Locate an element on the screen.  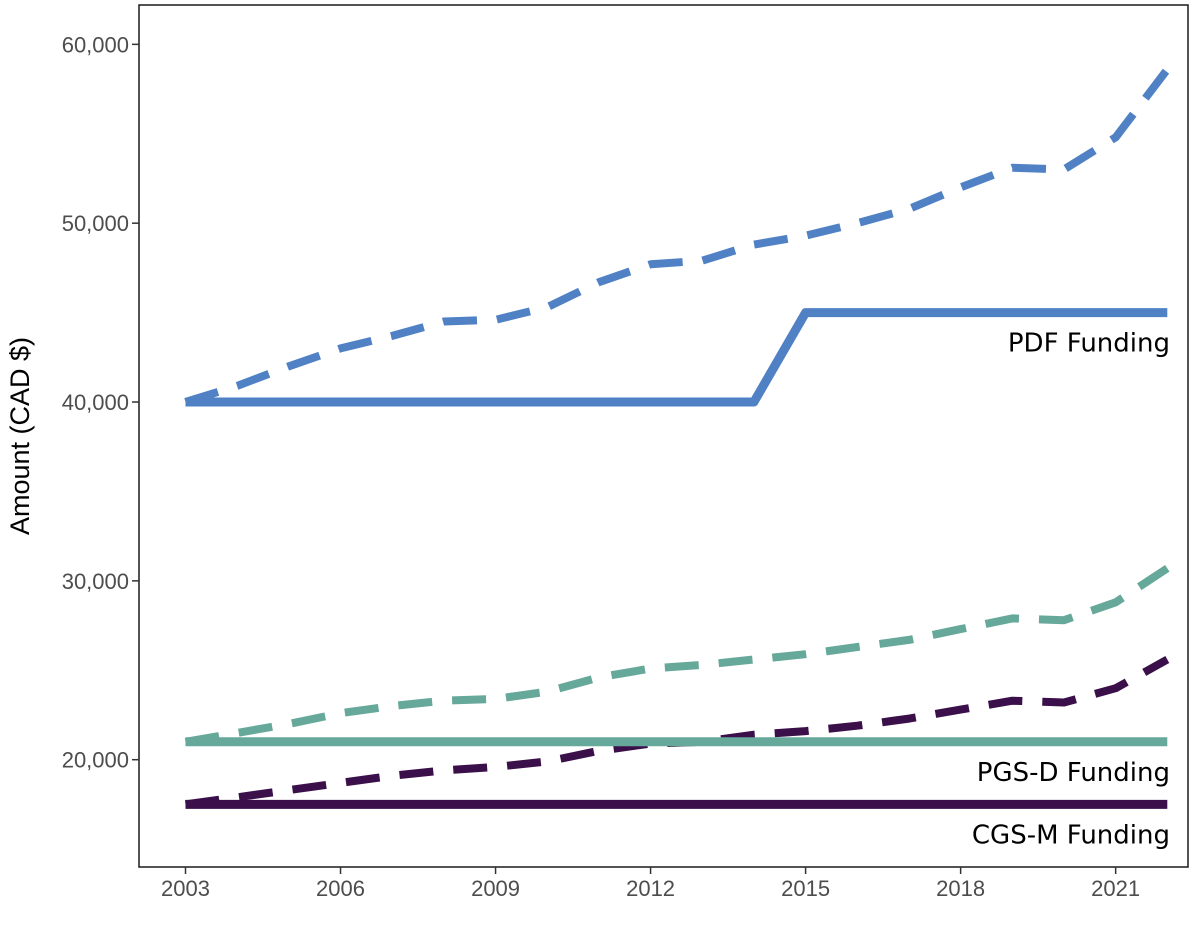
x-tick-label: 2003 is located at coordinates (185, 888).